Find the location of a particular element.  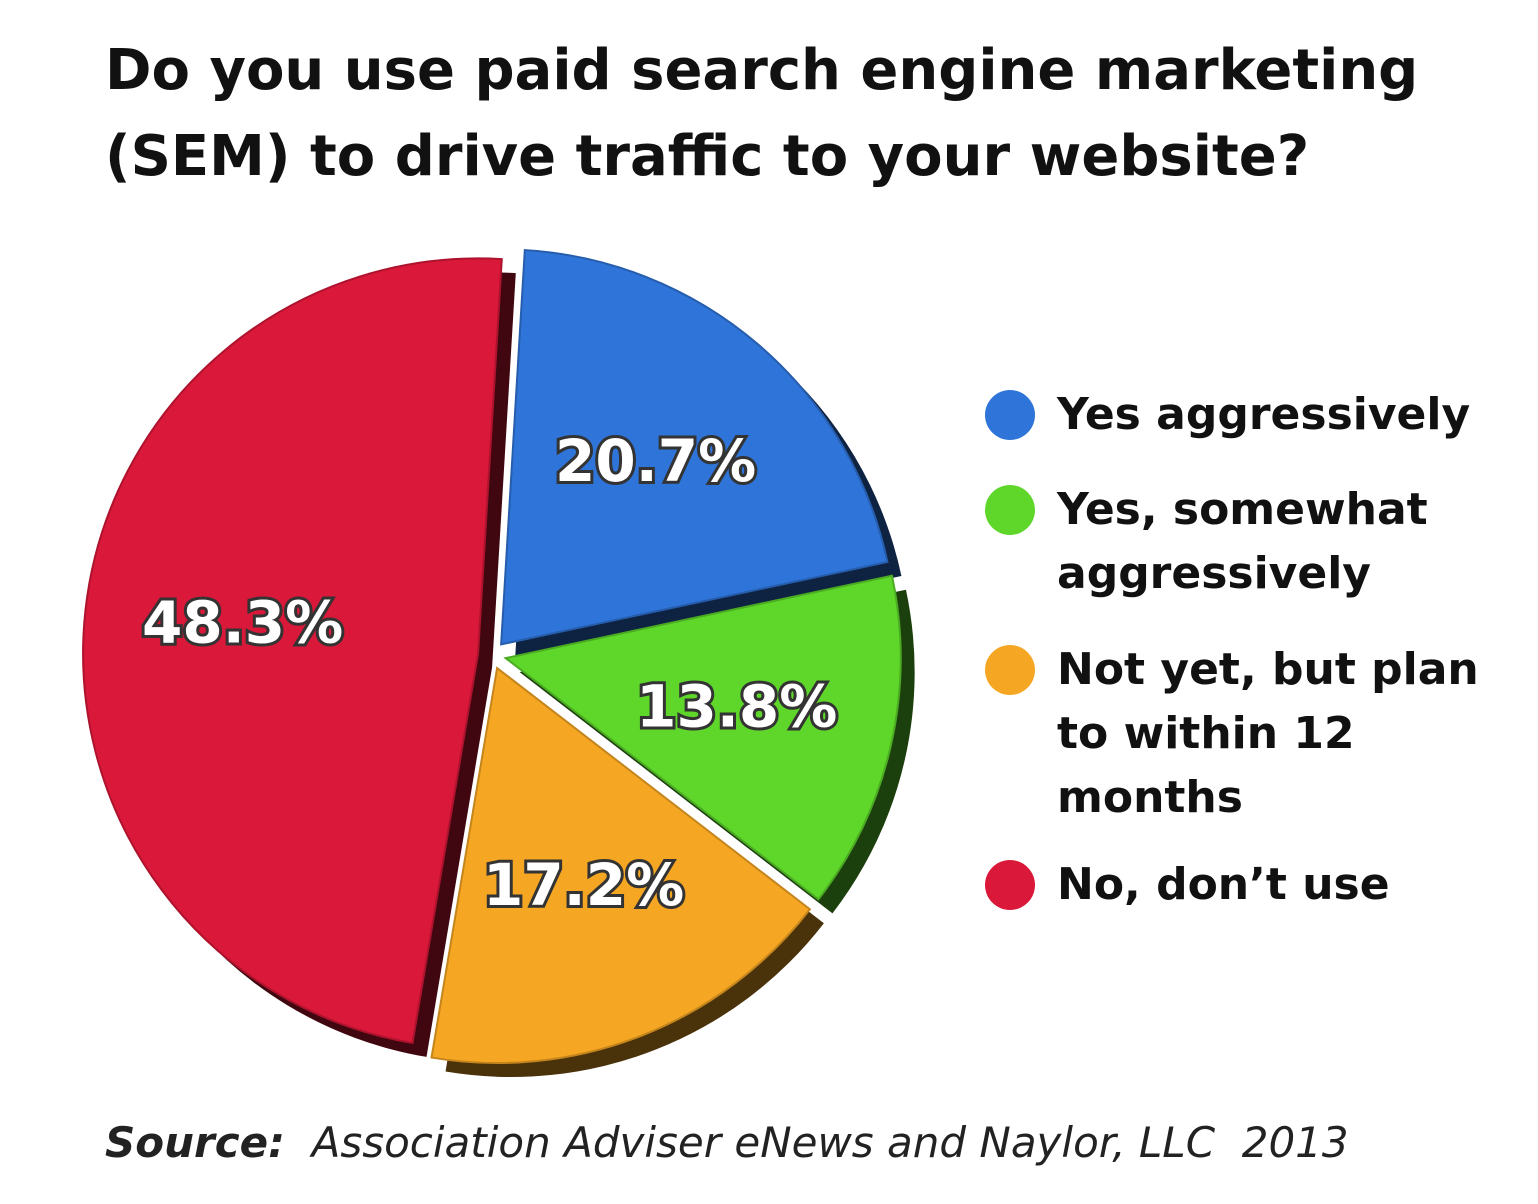

value-label: 20.7% is located at coordinates (655, 461).